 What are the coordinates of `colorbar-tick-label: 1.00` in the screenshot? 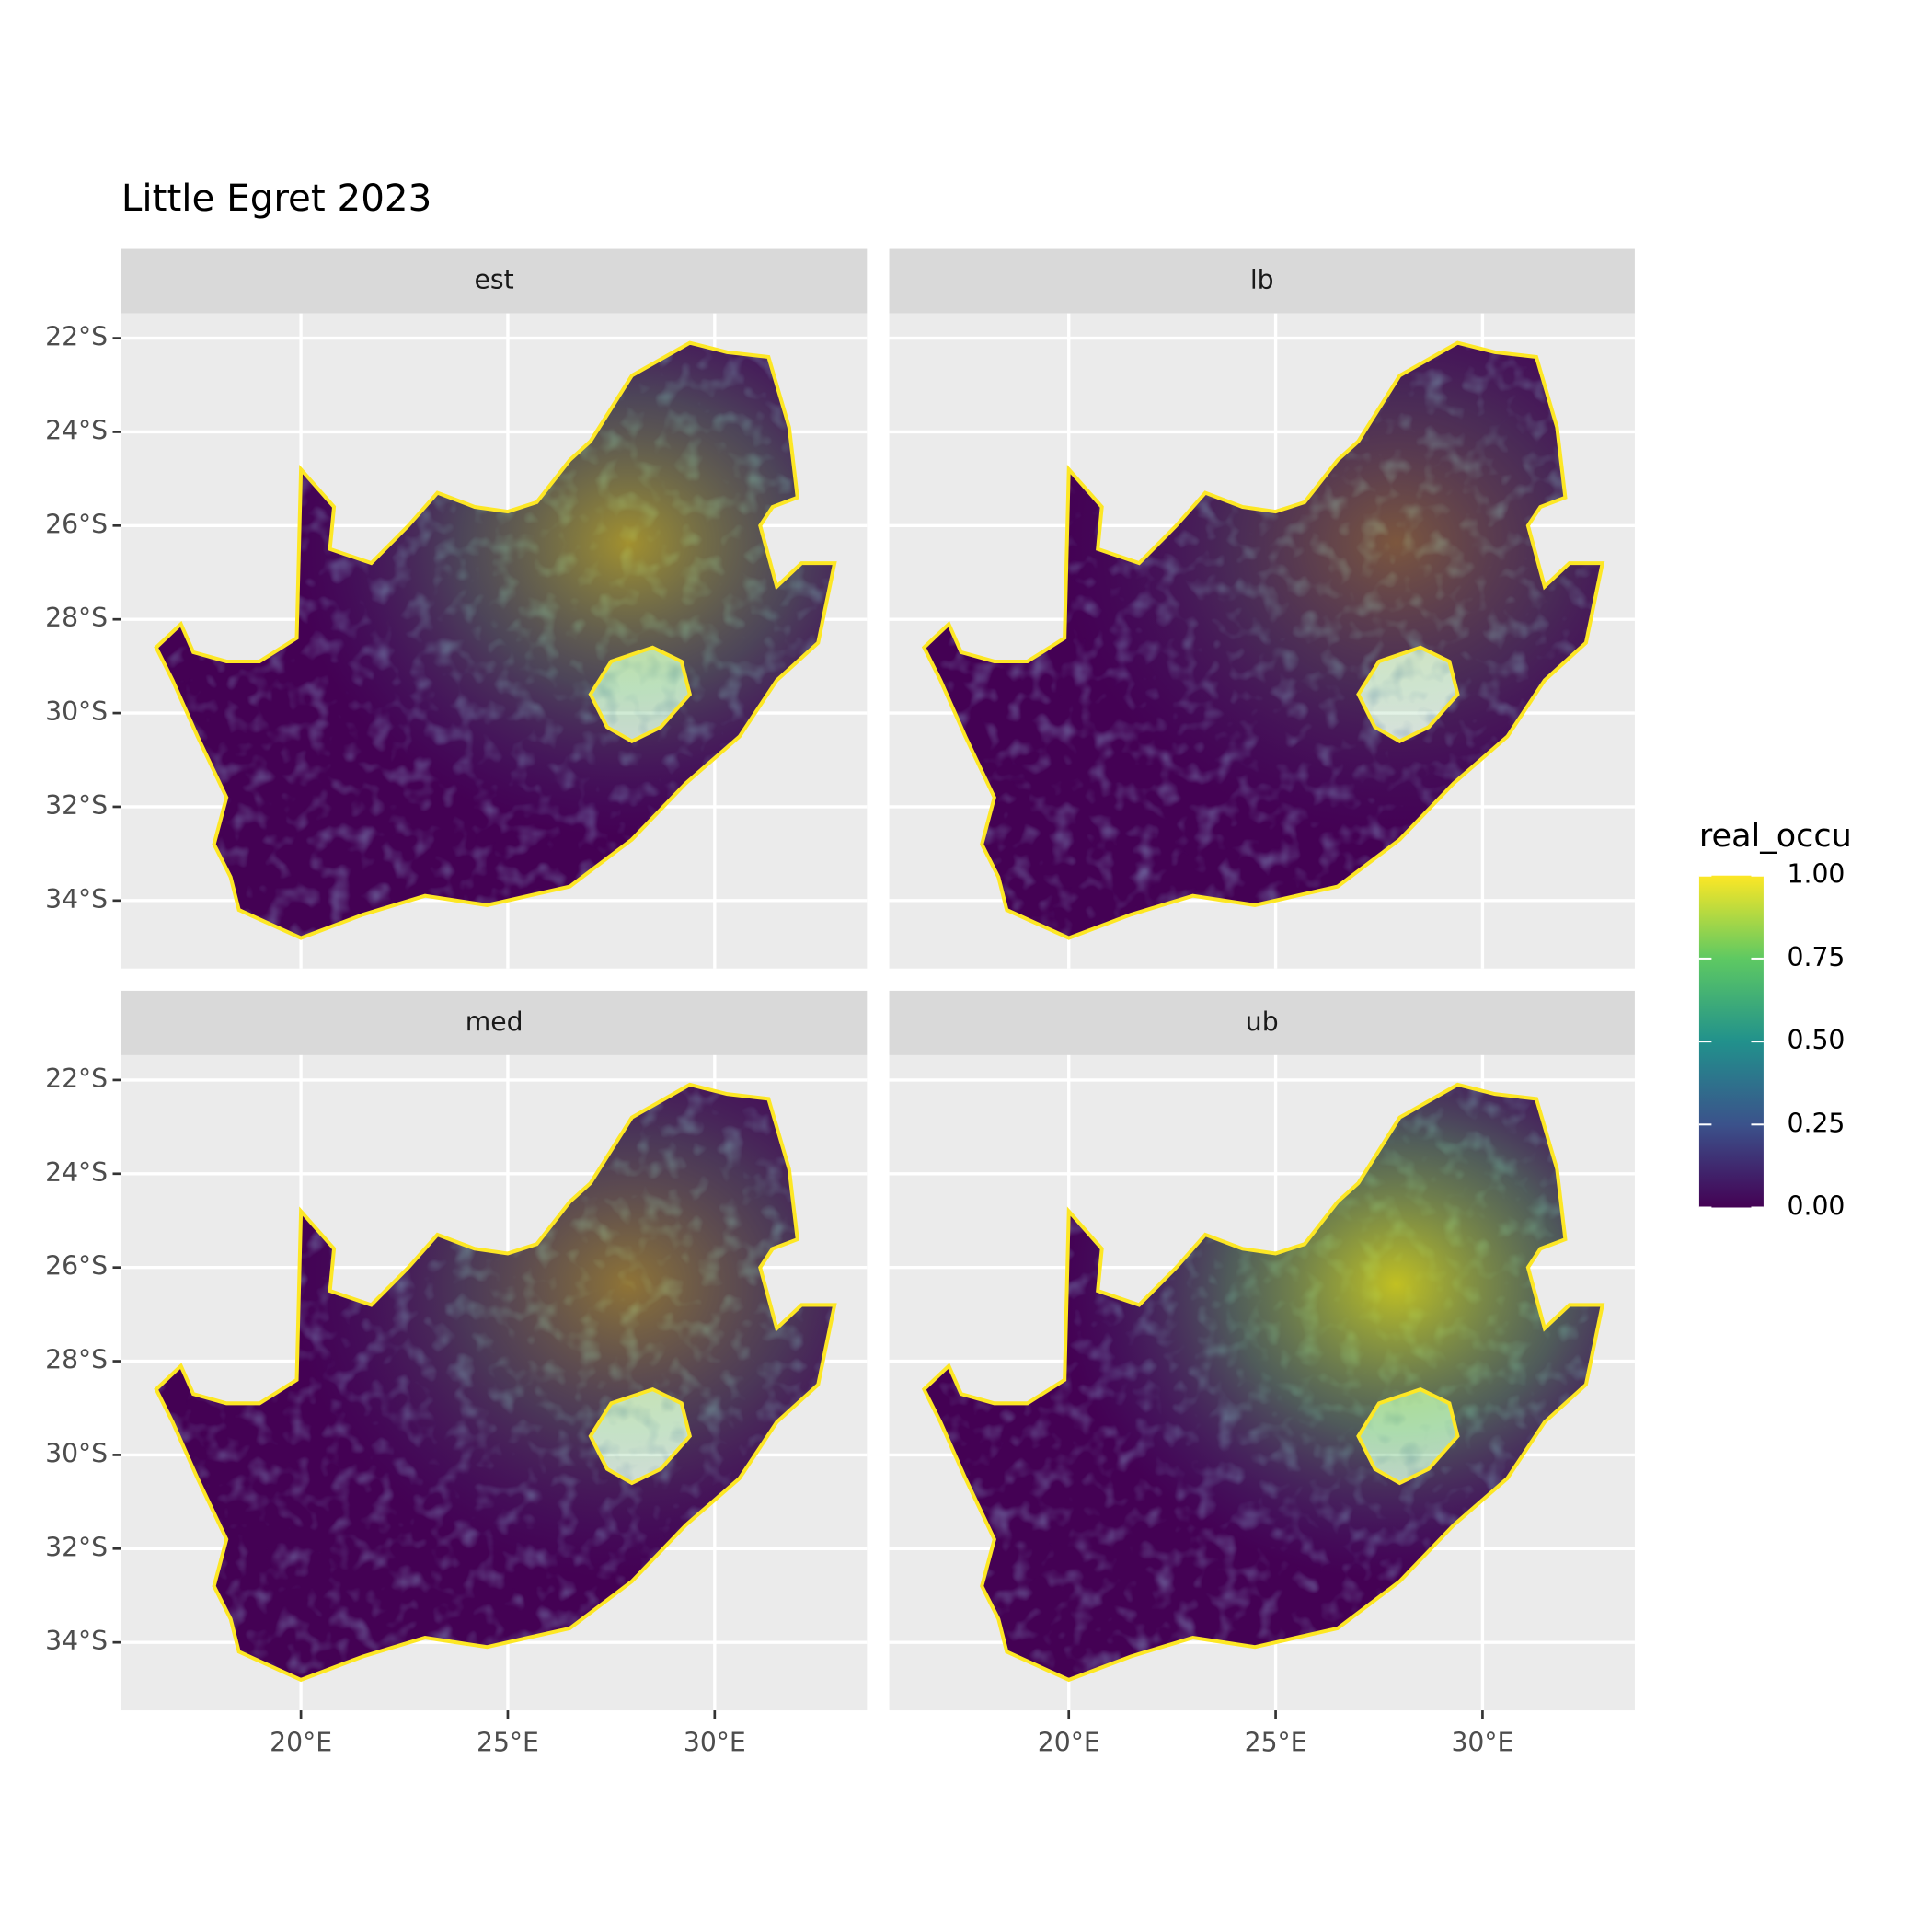 It's located at (1817, 874).